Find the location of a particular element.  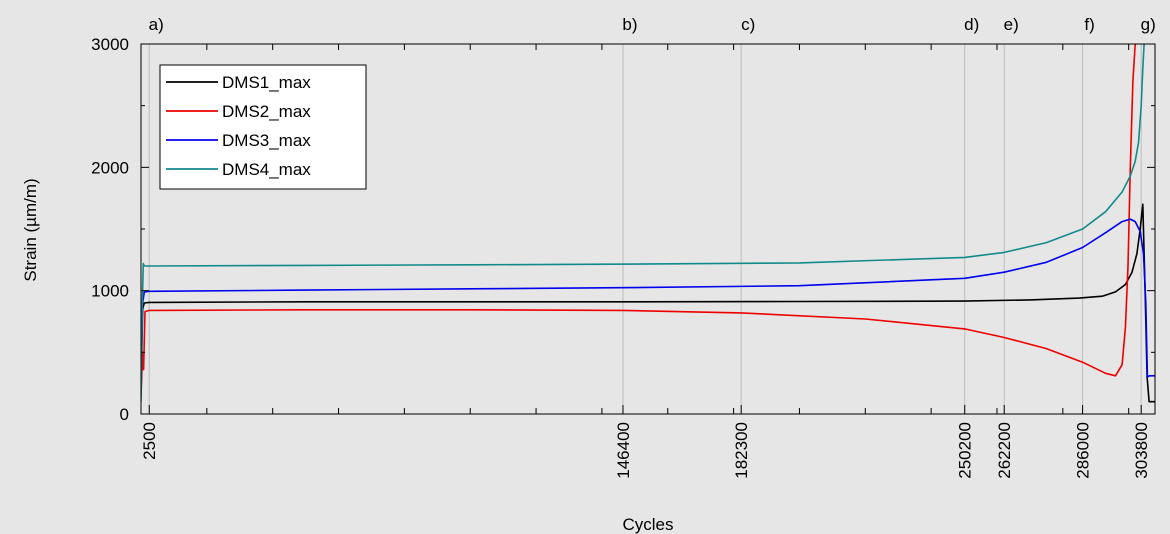

legend-label: DMS3_max is located at coordinates (266, 140).